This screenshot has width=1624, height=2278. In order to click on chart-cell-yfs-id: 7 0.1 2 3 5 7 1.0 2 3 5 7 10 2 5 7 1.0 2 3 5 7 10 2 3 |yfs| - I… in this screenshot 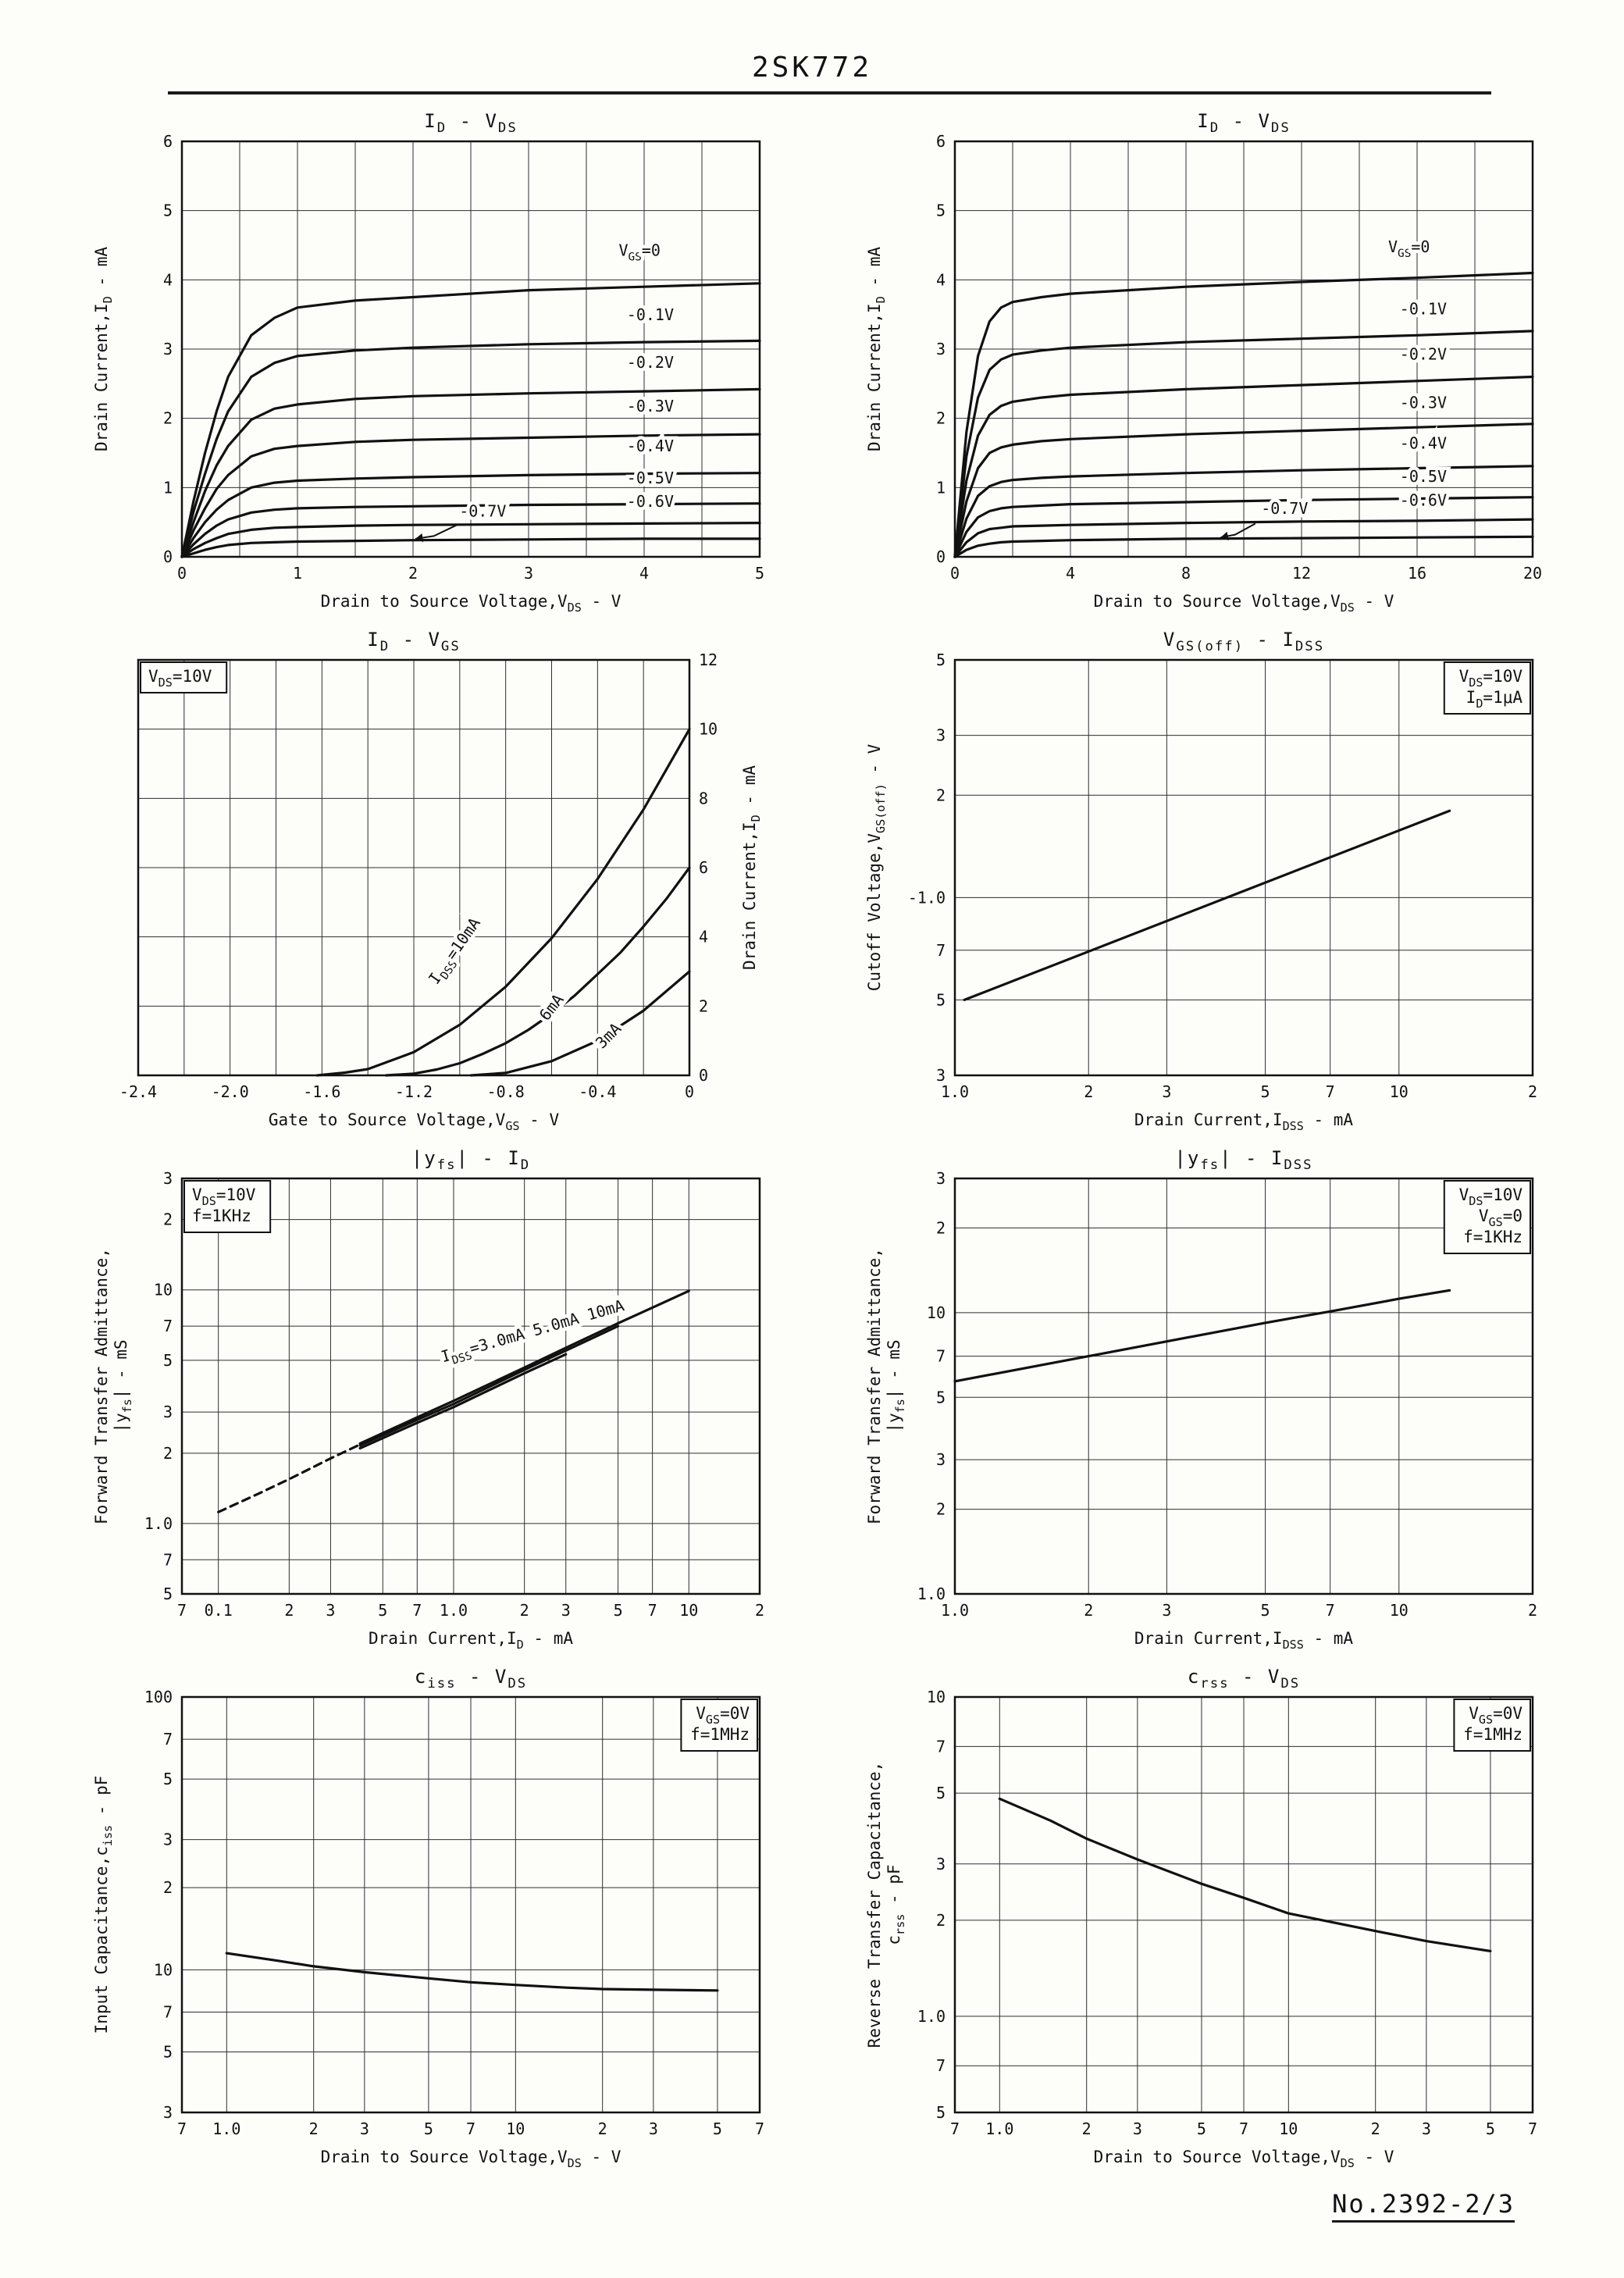, I will do `click(441, 1400)`.